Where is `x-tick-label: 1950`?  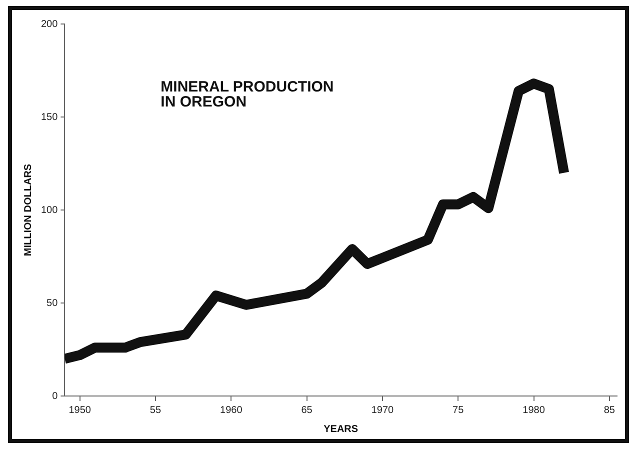
x-tick-label: 1950 is located at coordinates (80, 410).